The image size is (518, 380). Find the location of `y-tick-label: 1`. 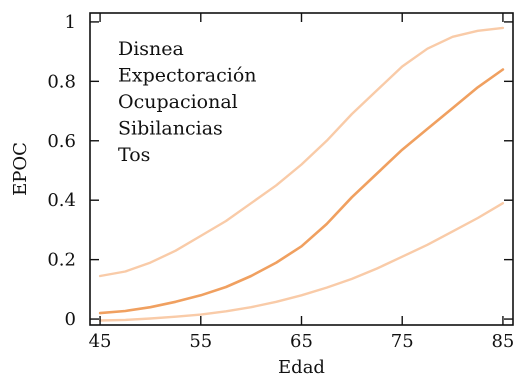

y-tick-label: 1 is located at coordinates (70, 22).